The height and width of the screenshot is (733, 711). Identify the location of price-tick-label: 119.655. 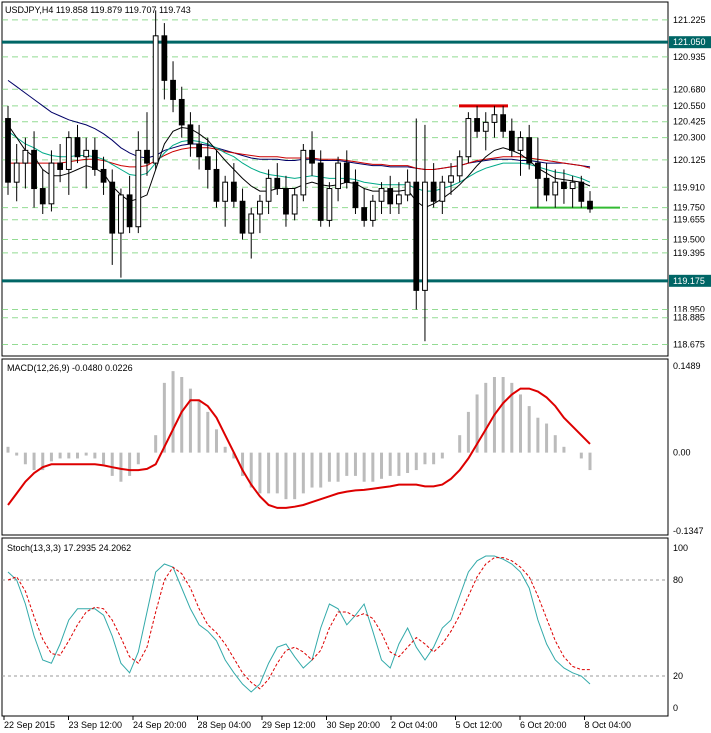
(689, 220).